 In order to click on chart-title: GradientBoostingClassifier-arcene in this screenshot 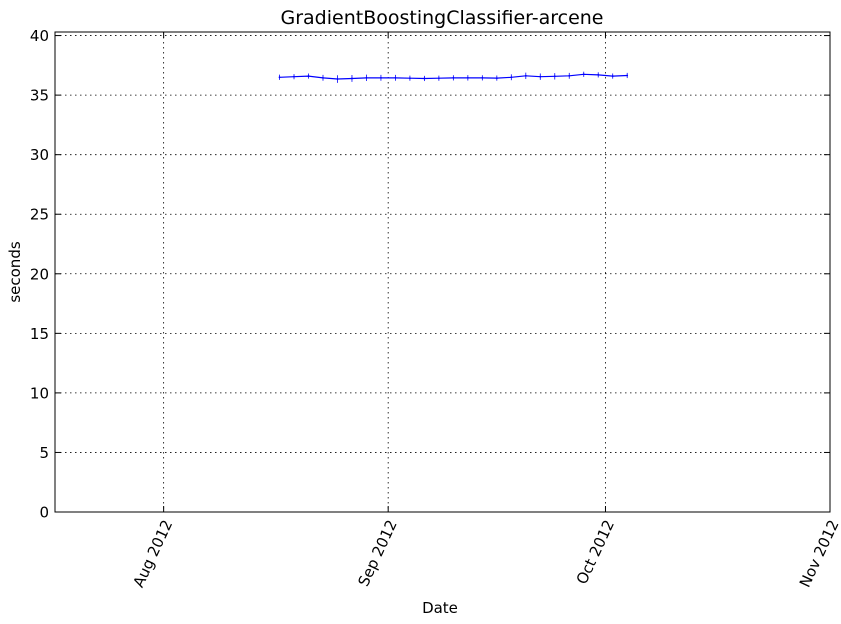, I will do `click(442, 18)`.